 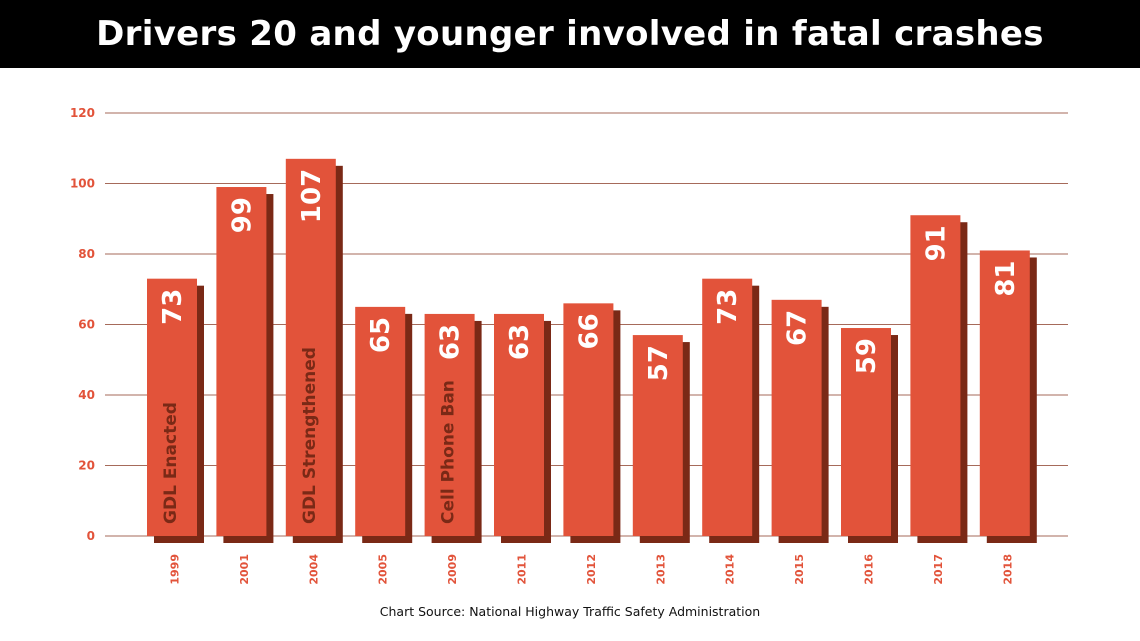 I want to click on bar-value-label: 57, so click(x=659, y=363).